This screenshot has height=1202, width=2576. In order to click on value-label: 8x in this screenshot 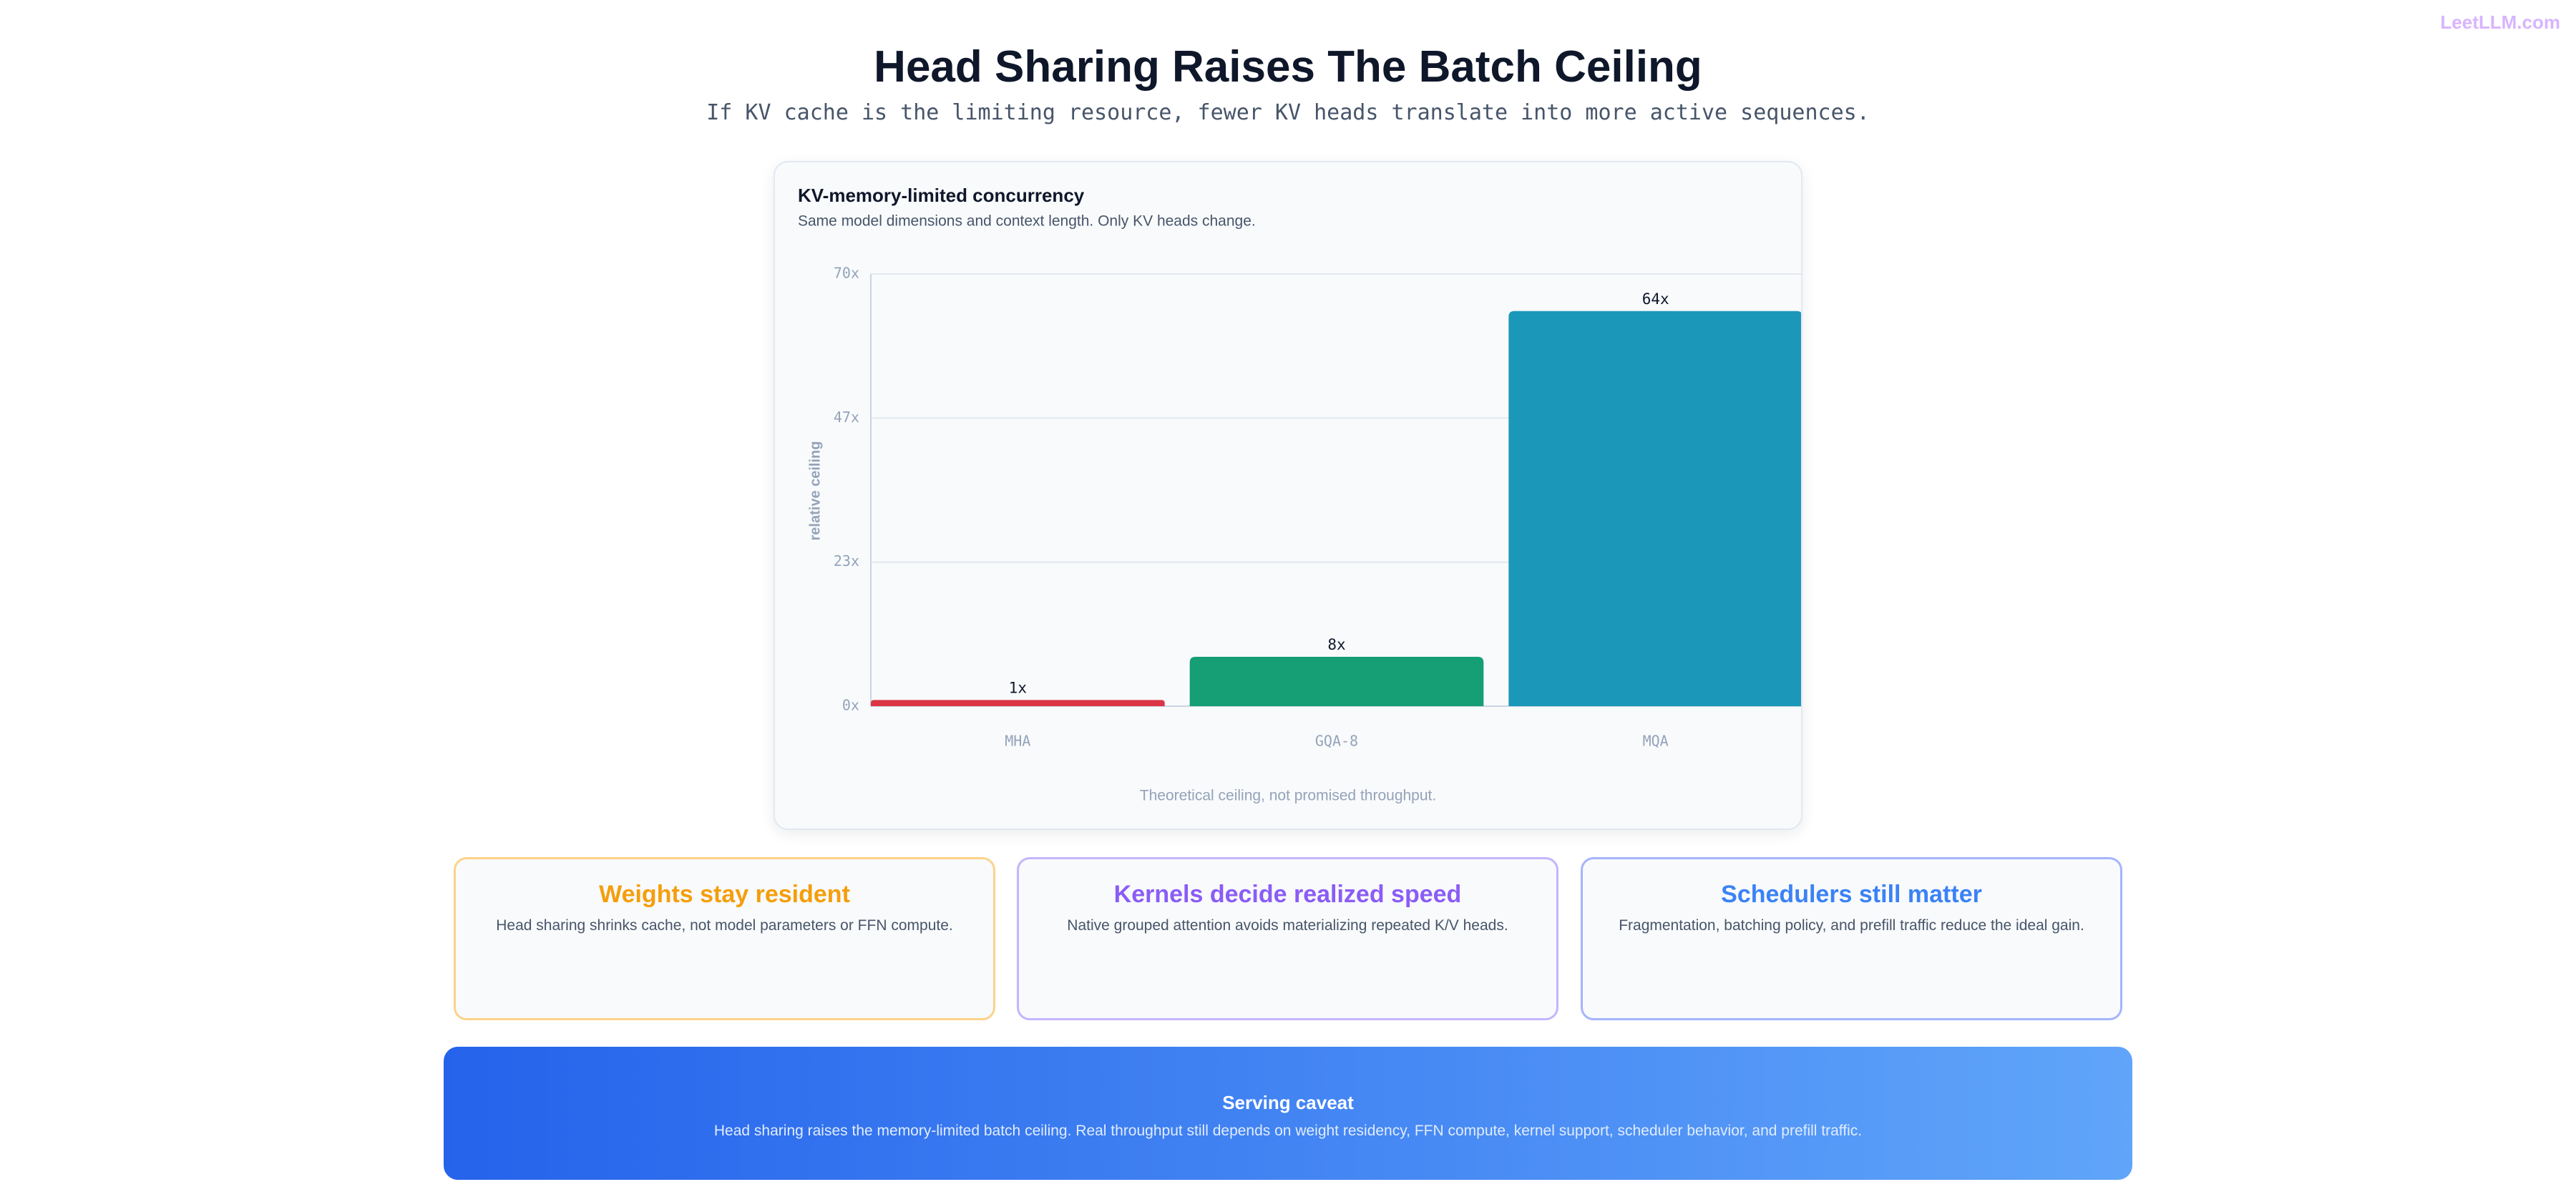, I will do `click(1336, 645)`.